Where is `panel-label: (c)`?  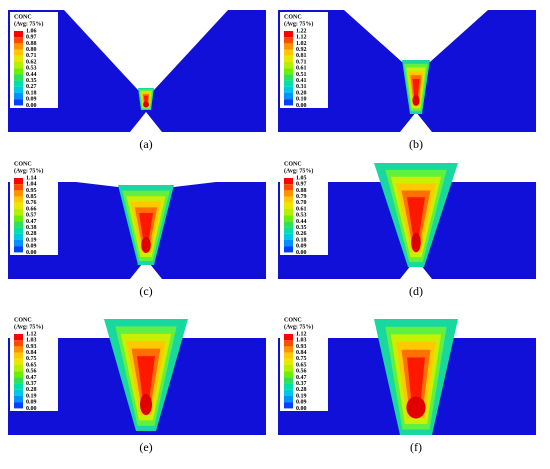
panel-label: (c) is located at coordinates (145, 291).